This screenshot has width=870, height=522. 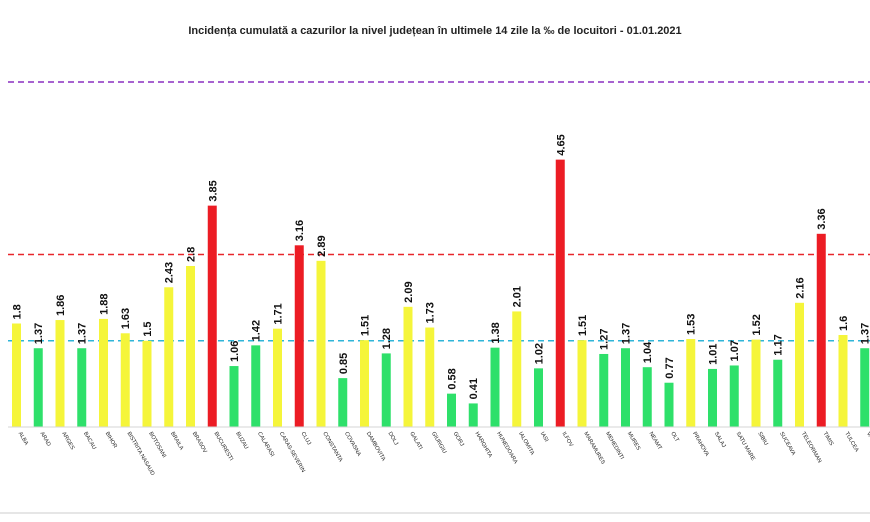 What do you see at coordinates (828, 439) in the screenshot?
I see `category-label-37: TIMIS` at bounding box center [828, 439].